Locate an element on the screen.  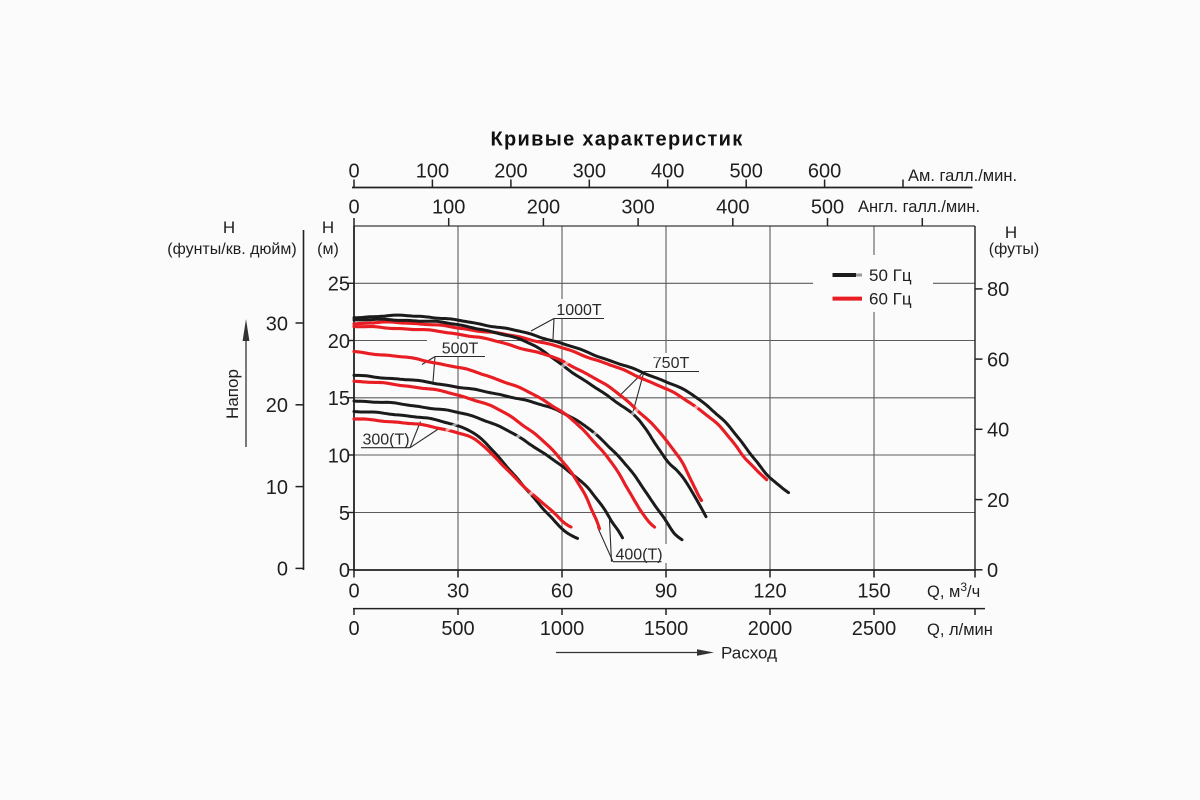
svg-text: (м) is located at coordinates (328, 249).